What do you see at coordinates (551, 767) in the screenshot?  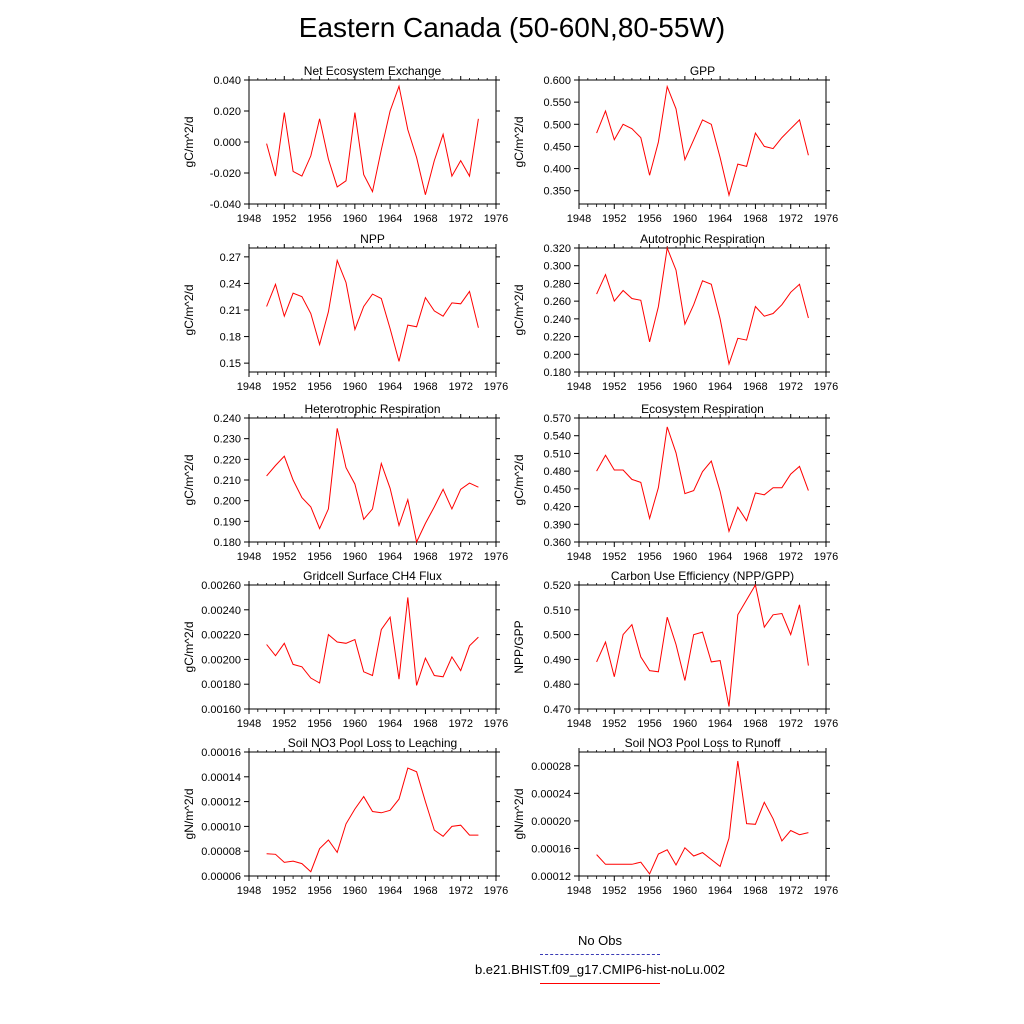 I see `y-tick-label: 0.00028` at bounding box center [551, 767].